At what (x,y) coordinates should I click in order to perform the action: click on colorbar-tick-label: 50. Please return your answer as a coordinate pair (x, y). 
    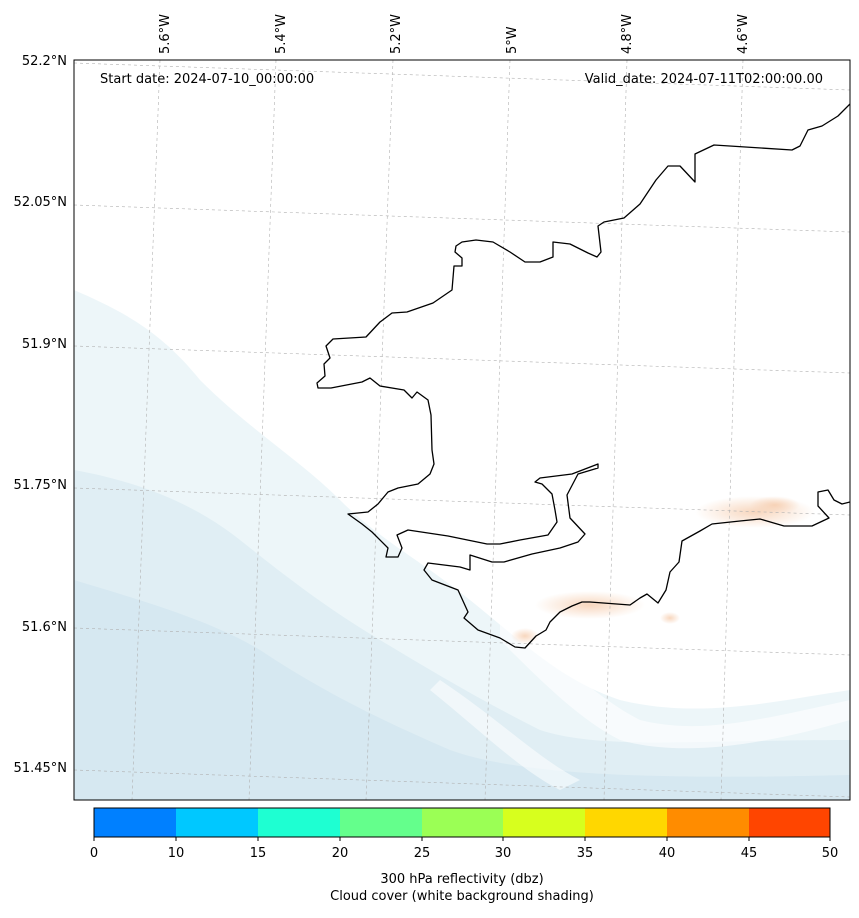
    Looking at the image, I should click on (830, 853).